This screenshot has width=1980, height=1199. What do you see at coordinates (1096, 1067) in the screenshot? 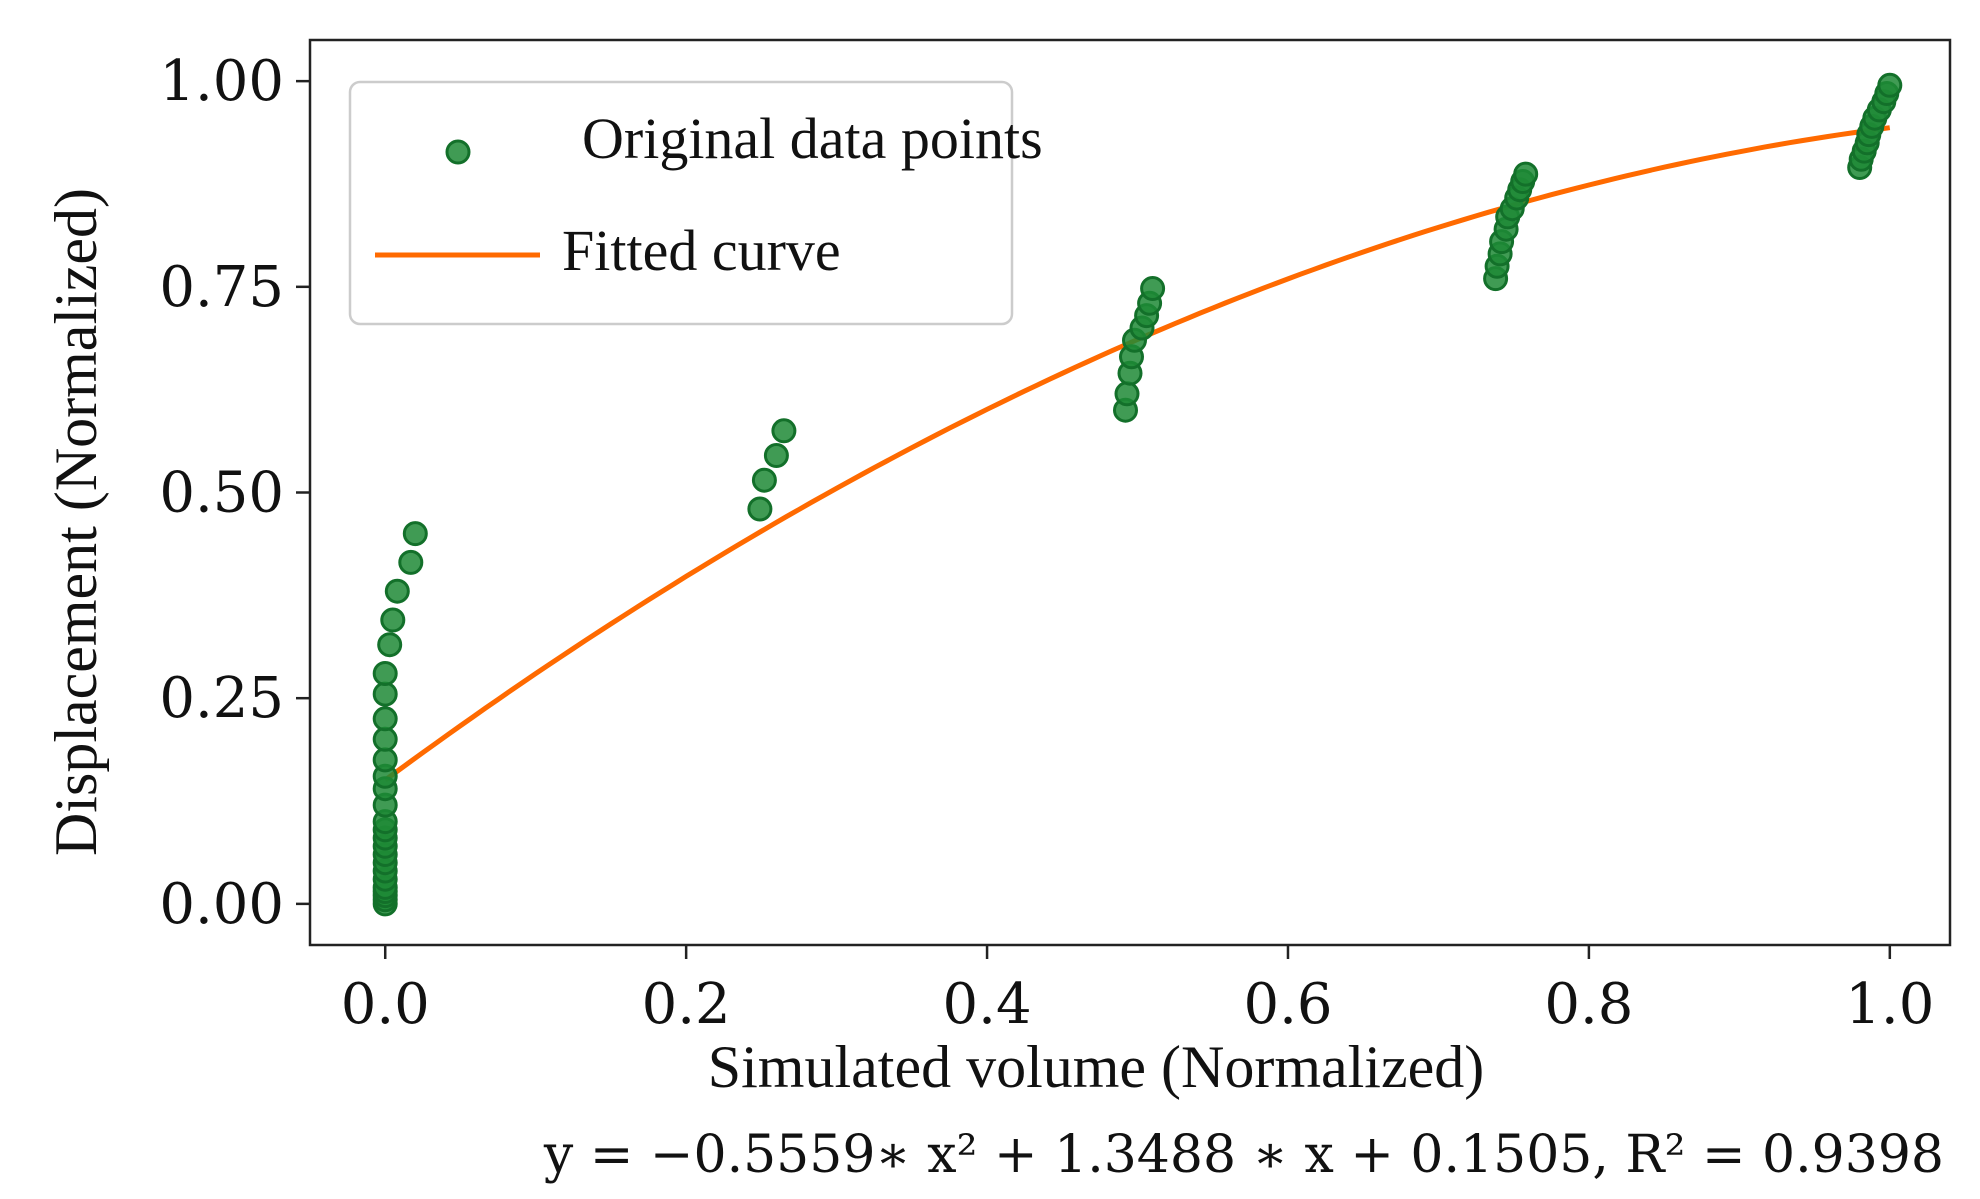
I see `x-axis-title: Simulated volume (Normalized)` at bounding box center [1096, 1067].